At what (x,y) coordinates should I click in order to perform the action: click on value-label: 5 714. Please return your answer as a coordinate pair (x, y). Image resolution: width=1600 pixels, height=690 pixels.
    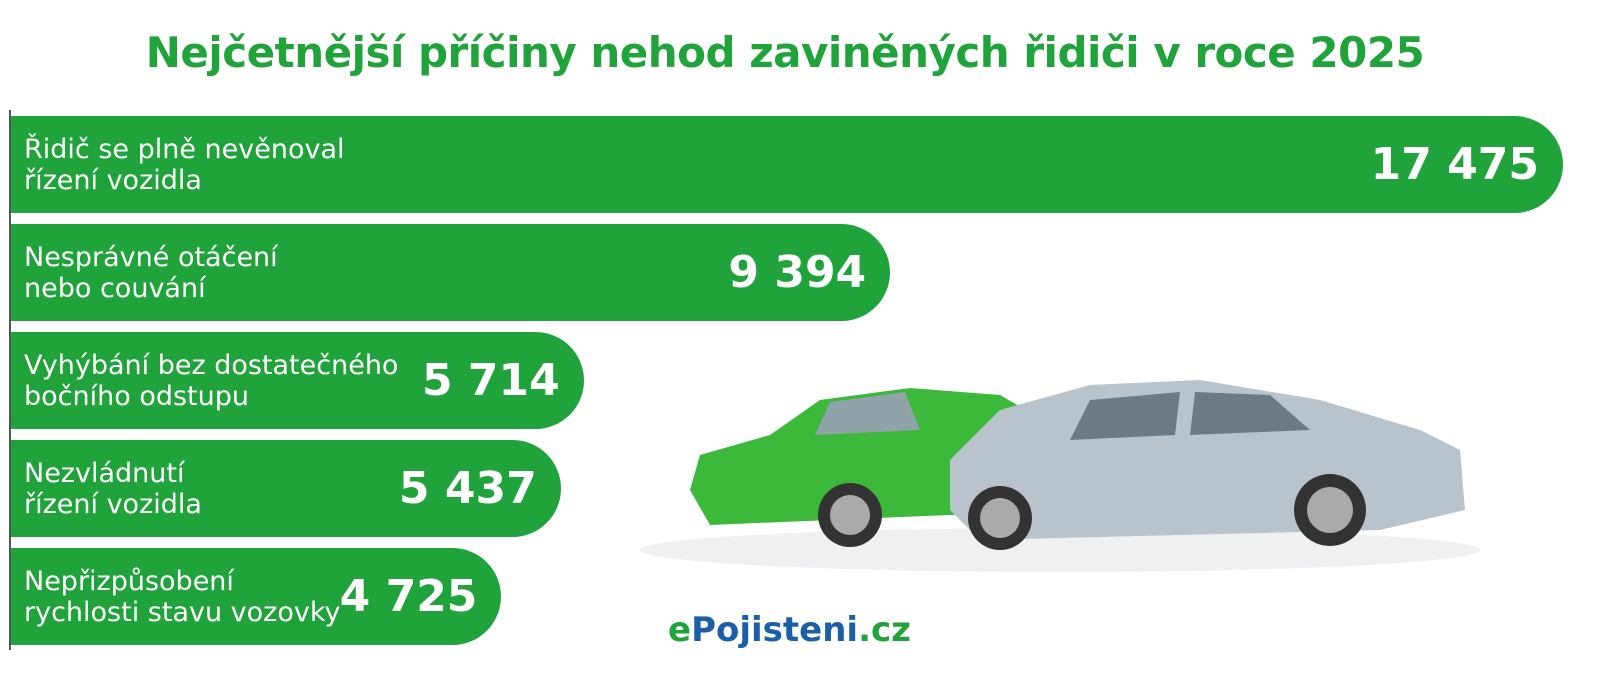
    Looking at the image, I should click on (490, 380).